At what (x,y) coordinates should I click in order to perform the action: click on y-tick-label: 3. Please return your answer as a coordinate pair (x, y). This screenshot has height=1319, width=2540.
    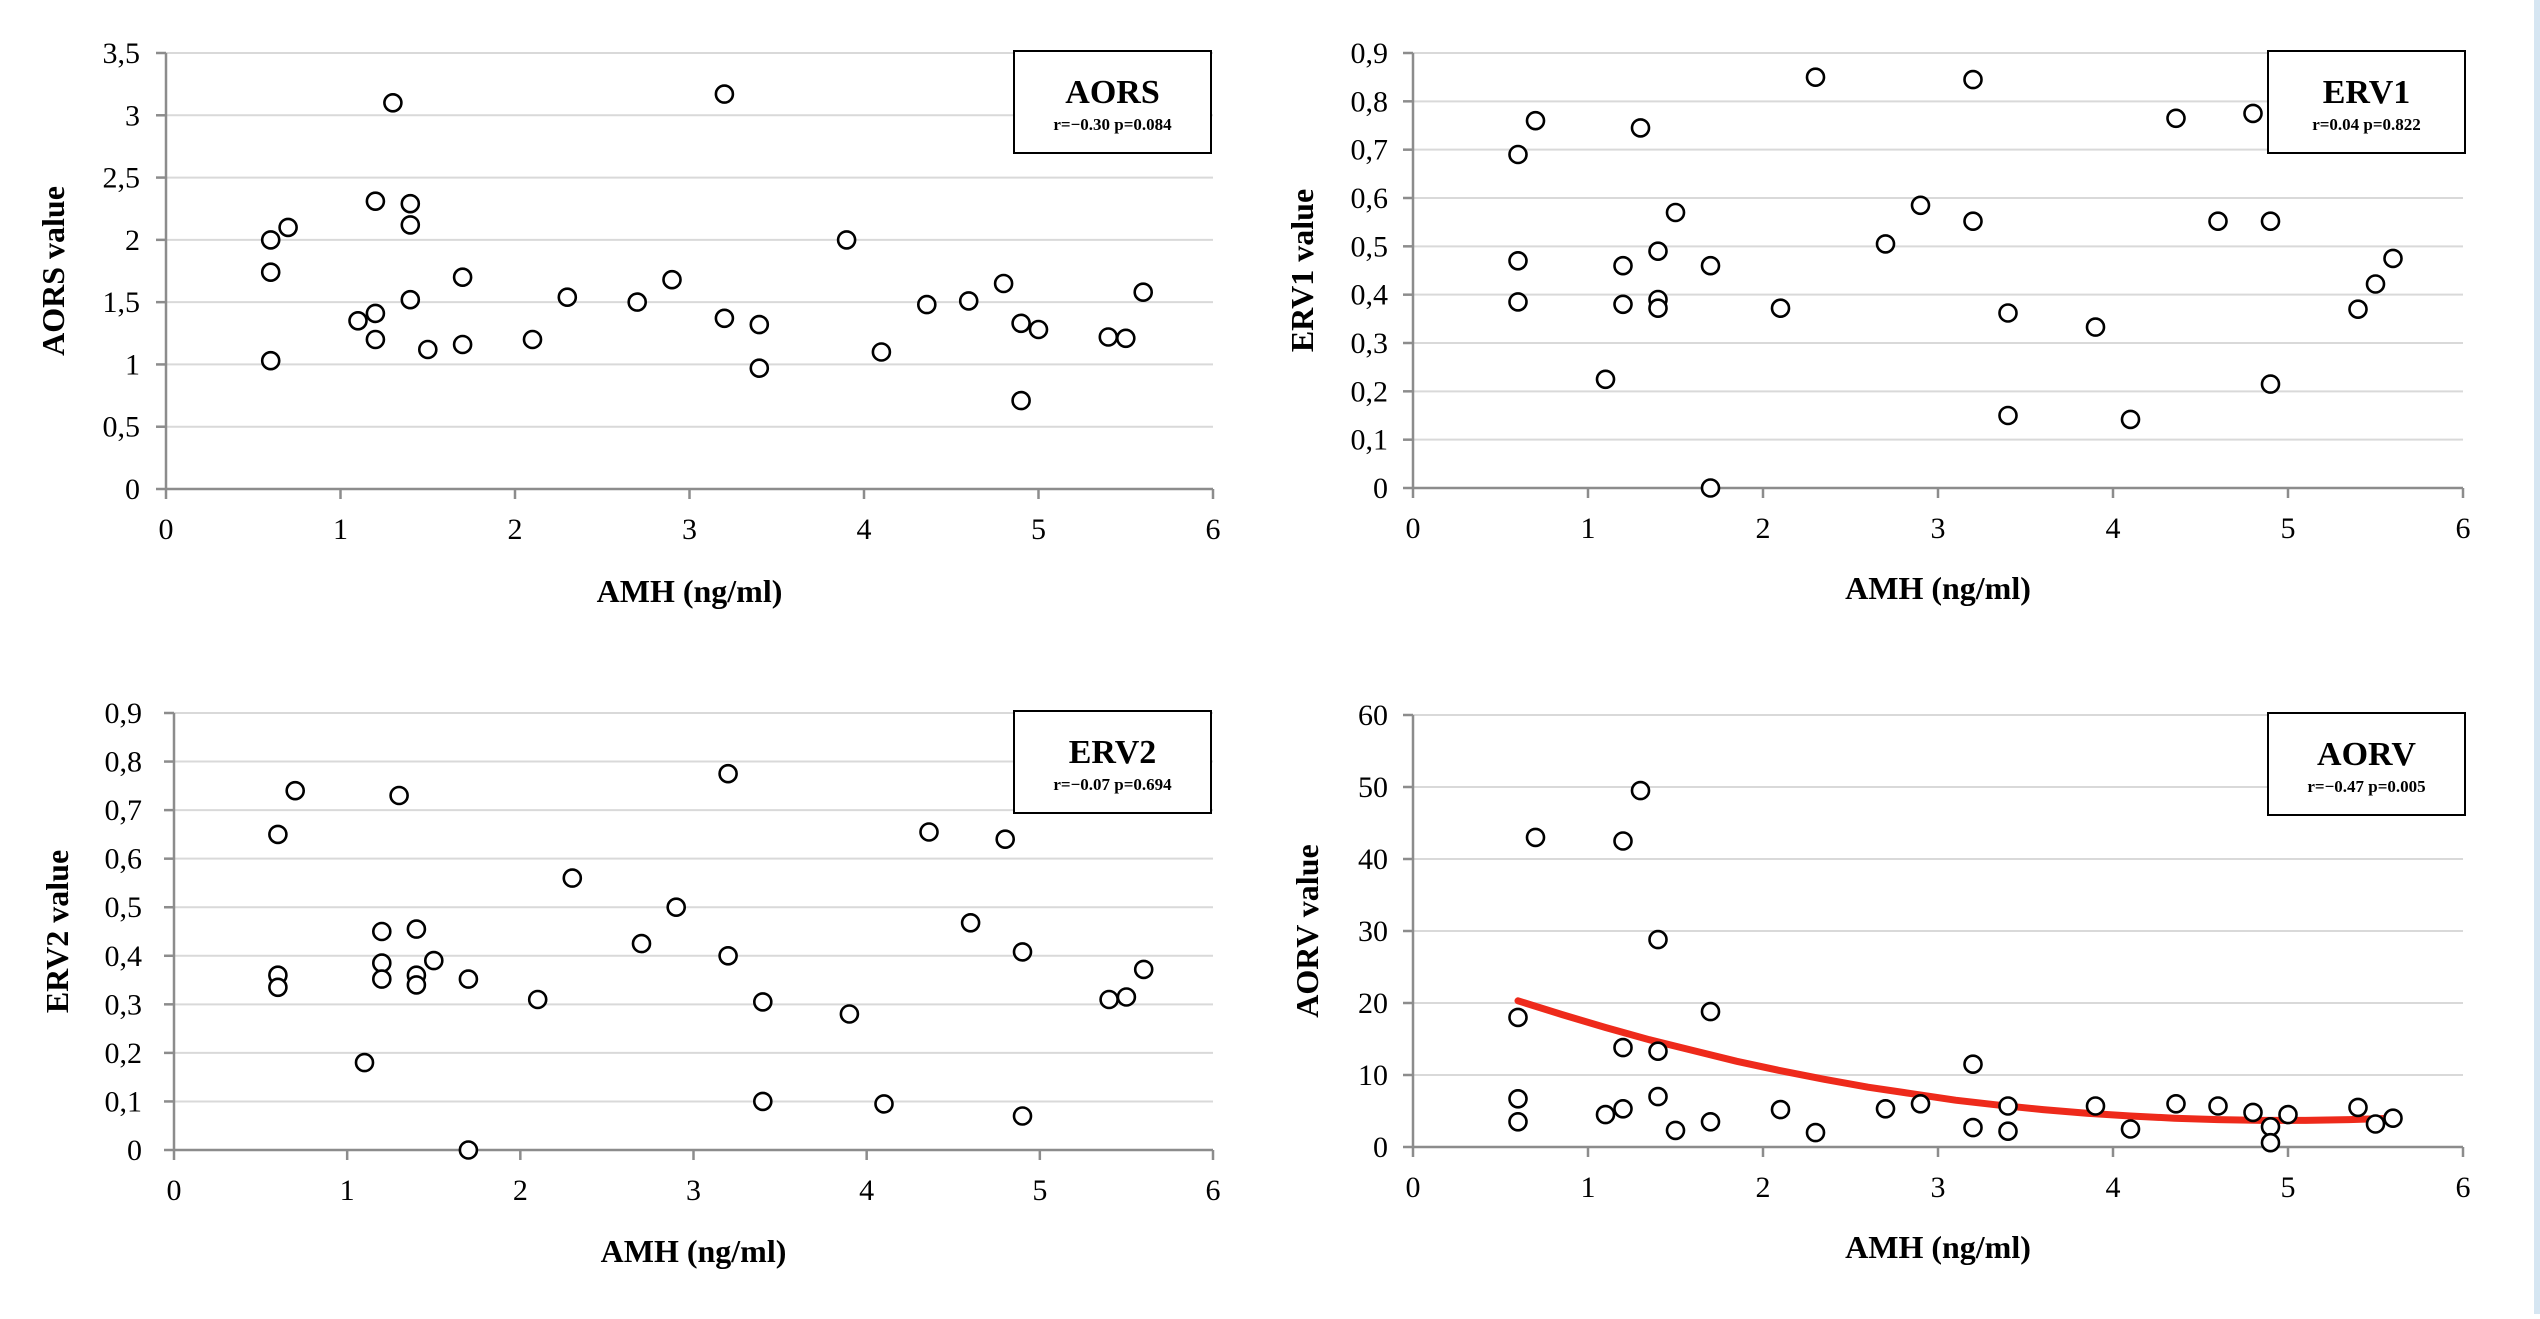
    Looking at the image, I should click on (132, 115).